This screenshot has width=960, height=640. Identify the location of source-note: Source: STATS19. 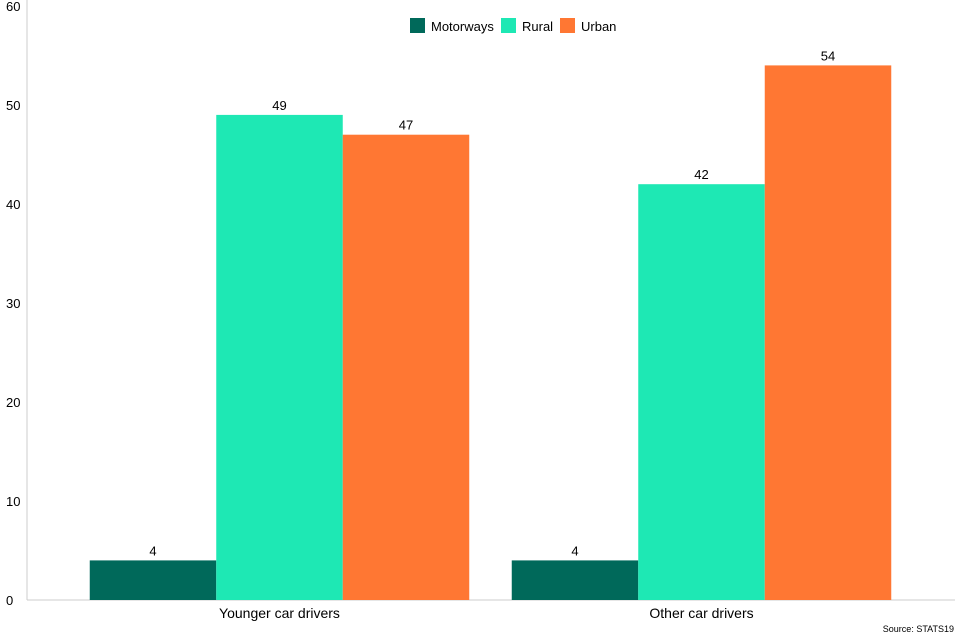
(918, 629).